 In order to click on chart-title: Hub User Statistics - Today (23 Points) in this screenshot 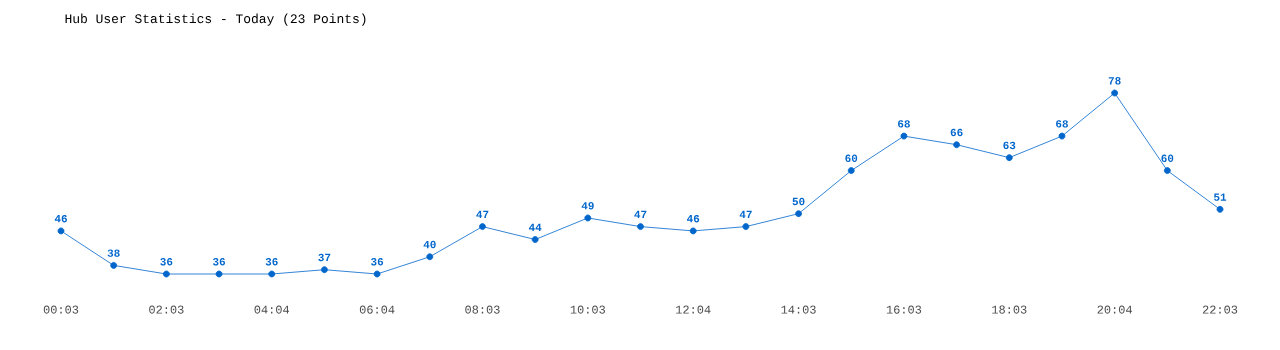, I will do `click(215, 19)`.